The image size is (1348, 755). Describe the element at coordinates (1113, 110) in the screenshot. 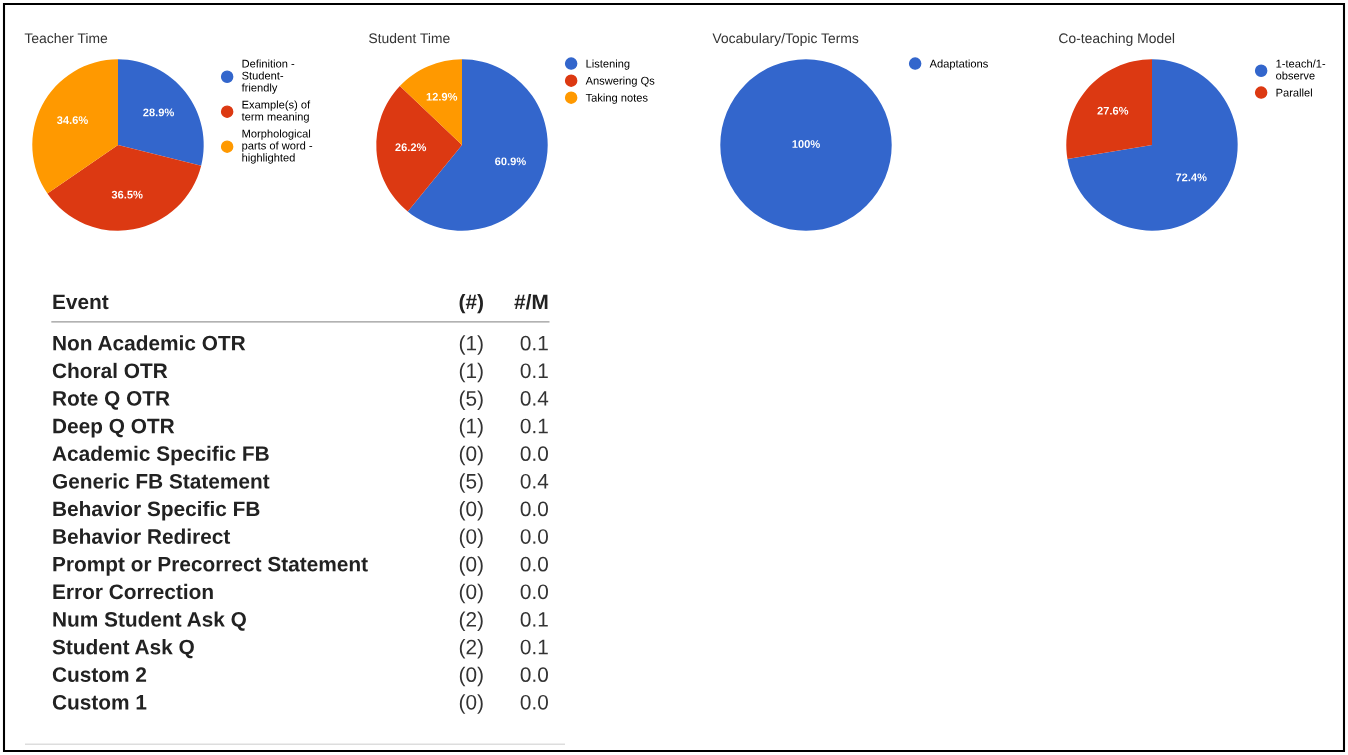

I see `data-label: 27.6%` at that location.